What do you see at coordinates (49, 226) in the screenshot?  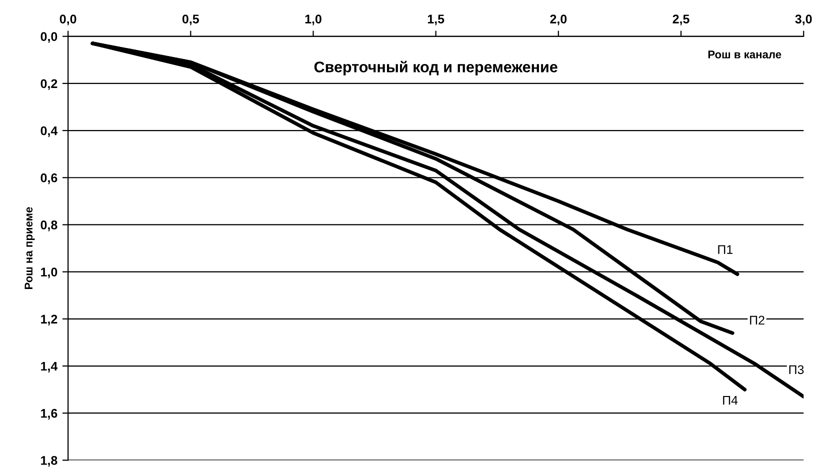 I see `y-tick-label: 0,8` at bounding box center [49, 226].